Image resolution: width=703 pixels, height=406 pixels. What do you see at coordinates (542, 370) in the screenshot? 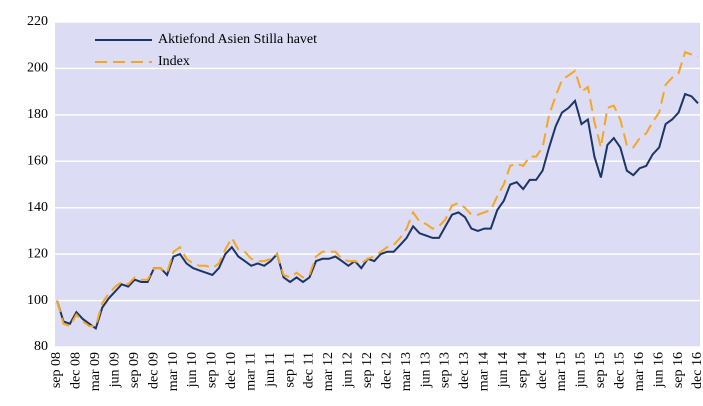
I see `x-tick-label: dec 14` at bounding box center [542, 370].